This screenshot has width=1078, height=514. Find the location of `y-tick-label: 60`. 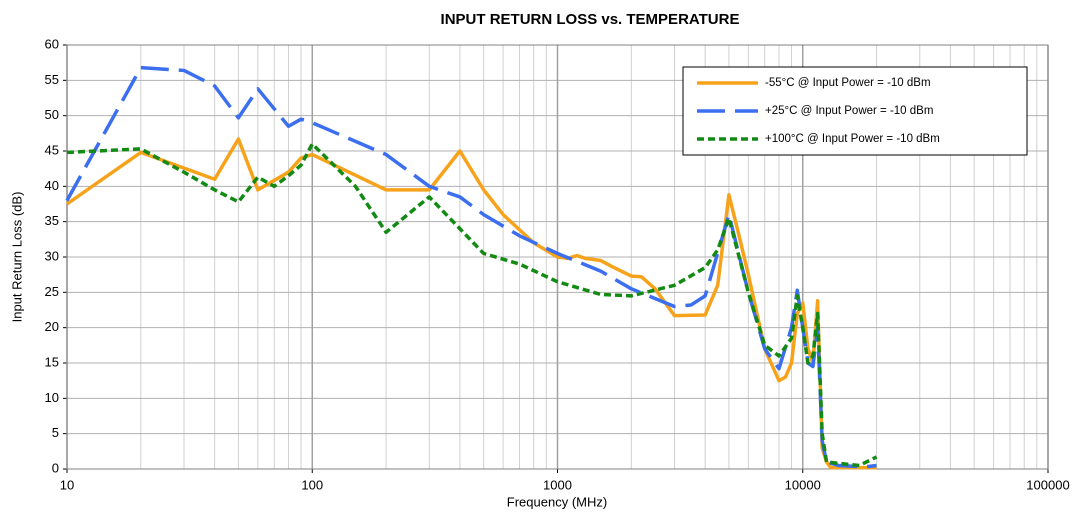

y-tick-label: 60 is located at coordinates (52, 43).